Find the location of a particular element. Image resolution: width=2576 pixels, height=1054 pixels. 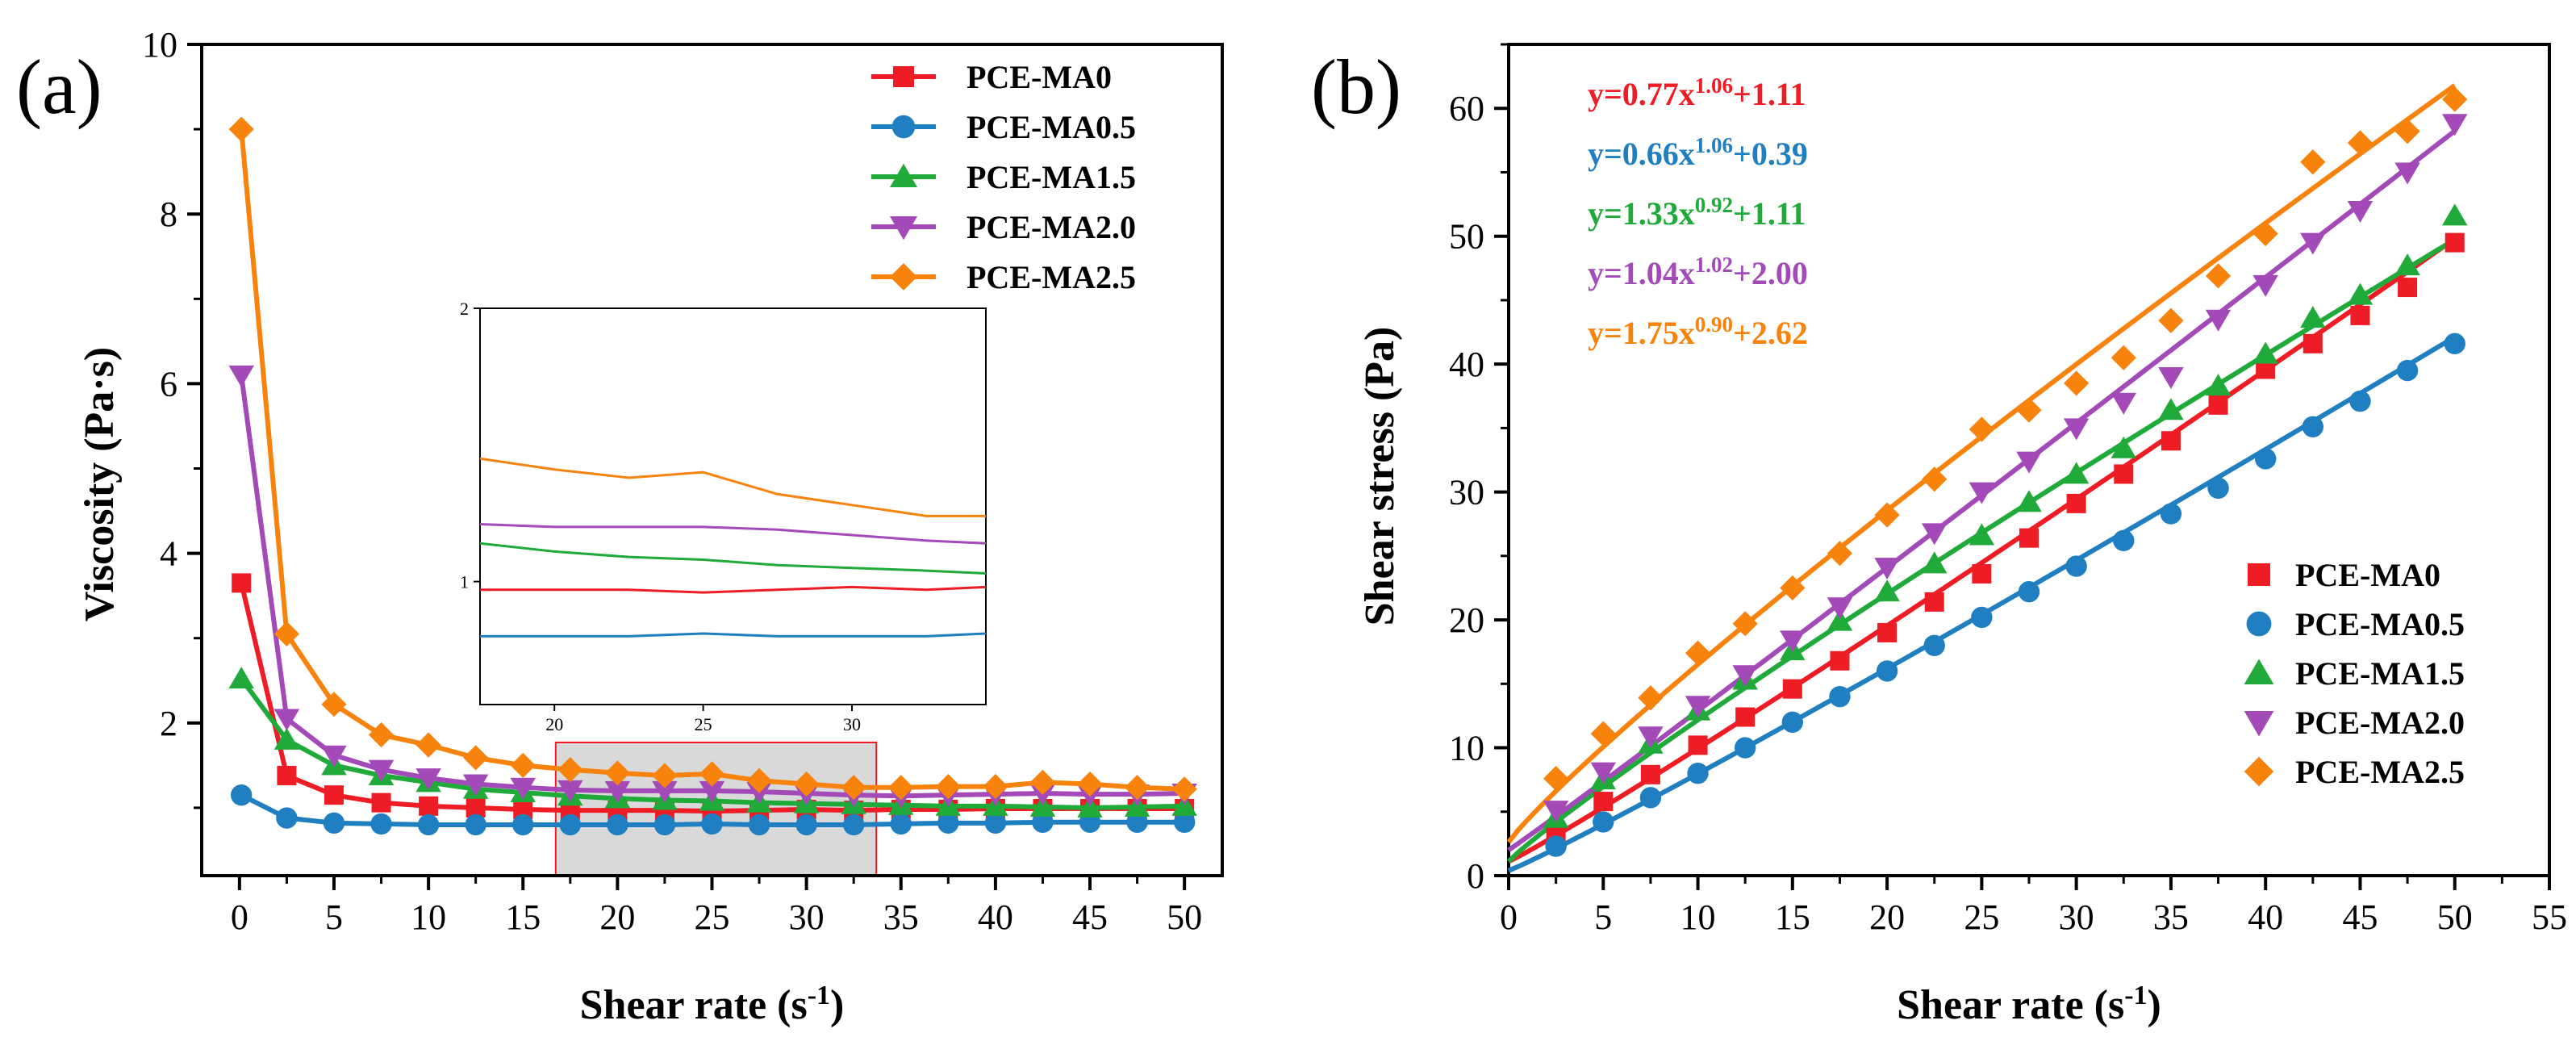

legend-label-PCE-MA1.5: PCE-MA1.5 is located at coordinates (1051, 177).